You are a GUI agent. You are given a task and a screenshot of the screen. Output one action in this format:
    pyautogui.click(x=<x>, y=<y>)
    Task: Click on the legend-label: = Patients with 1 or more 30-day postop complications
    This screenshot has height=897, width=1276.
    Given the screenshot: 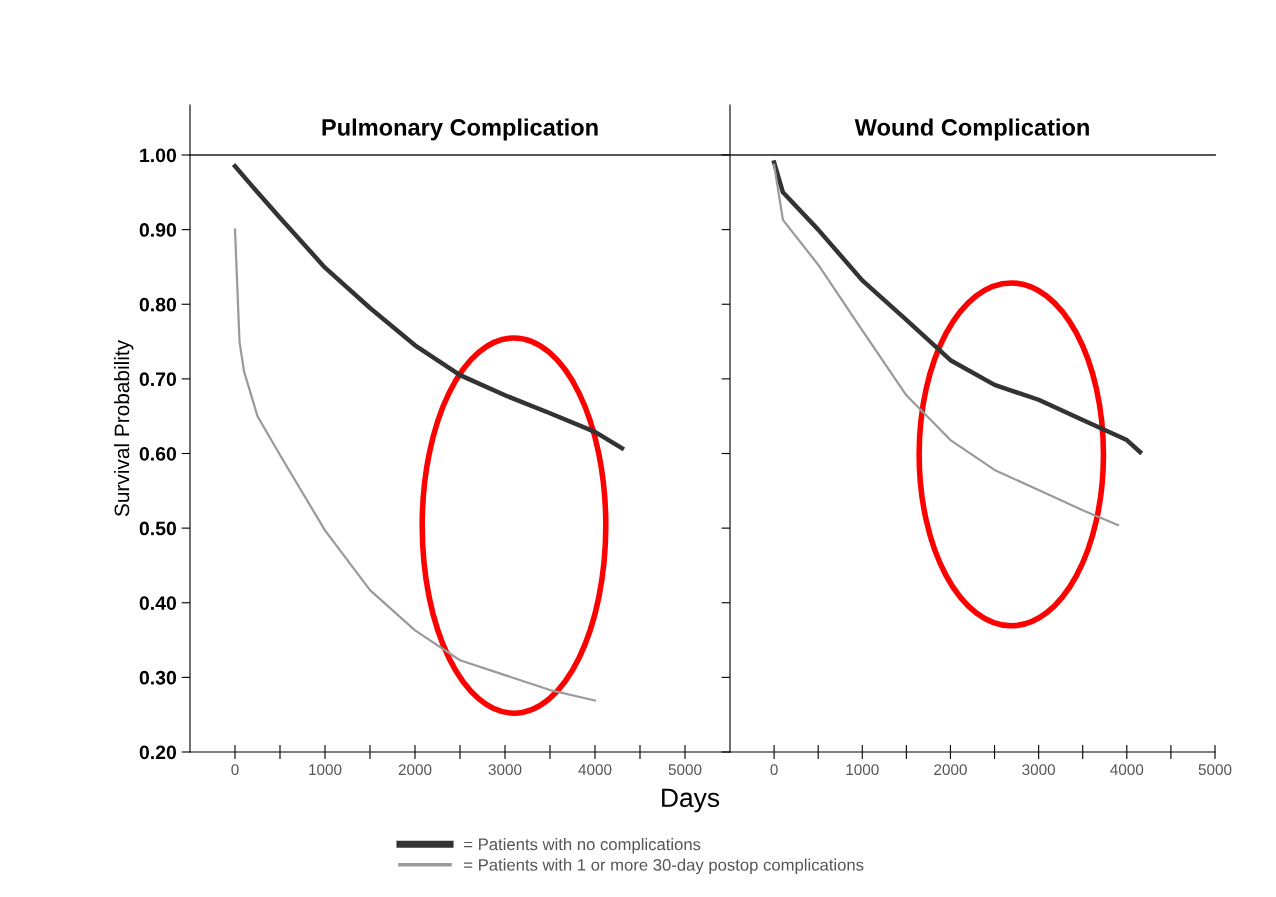 What is the action you would take?
    pyautogui.click(x=664, y=866)
    